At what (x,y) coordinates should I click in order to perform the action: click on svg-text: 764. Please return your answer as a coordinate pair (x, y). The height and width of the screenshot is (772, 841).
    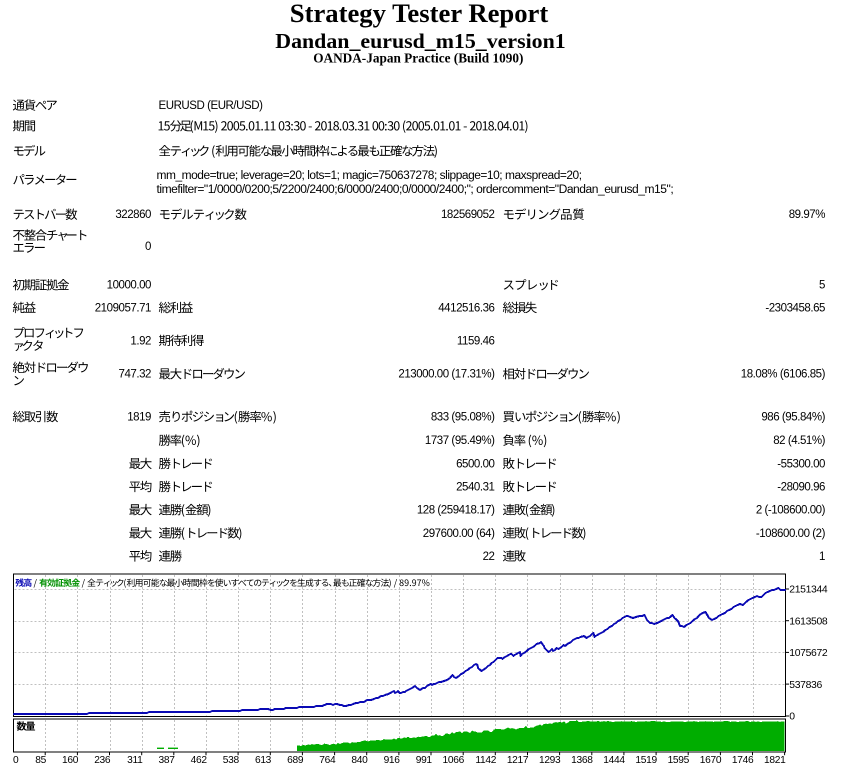
    Looking at the image, I should click on (327, 760).